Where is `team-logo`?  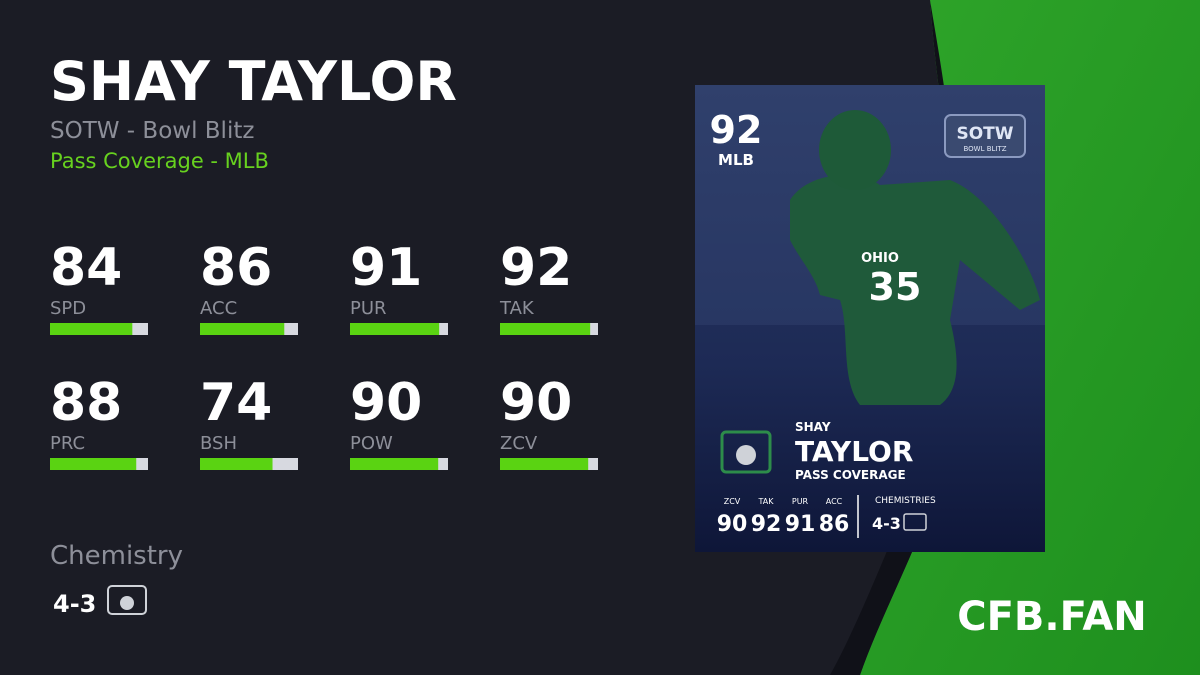 team-logo is located at coordinates (127, 600).